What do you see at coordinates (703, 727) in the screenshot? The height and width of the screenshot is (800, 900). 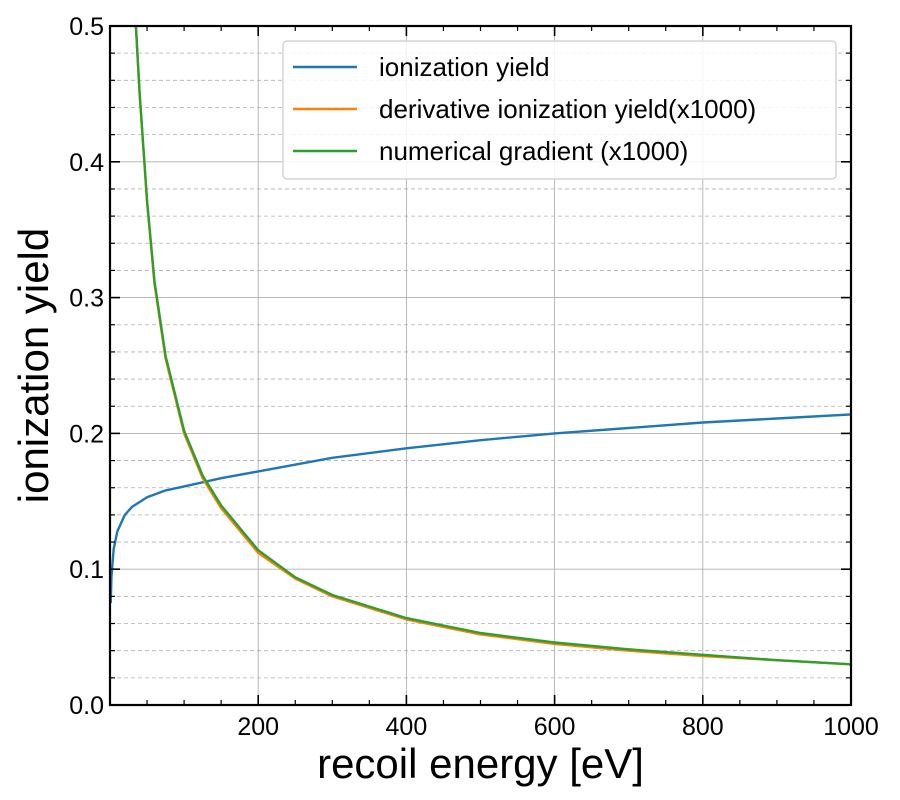 I see `x-tick-label: 800` at bounding box center [703, 727].